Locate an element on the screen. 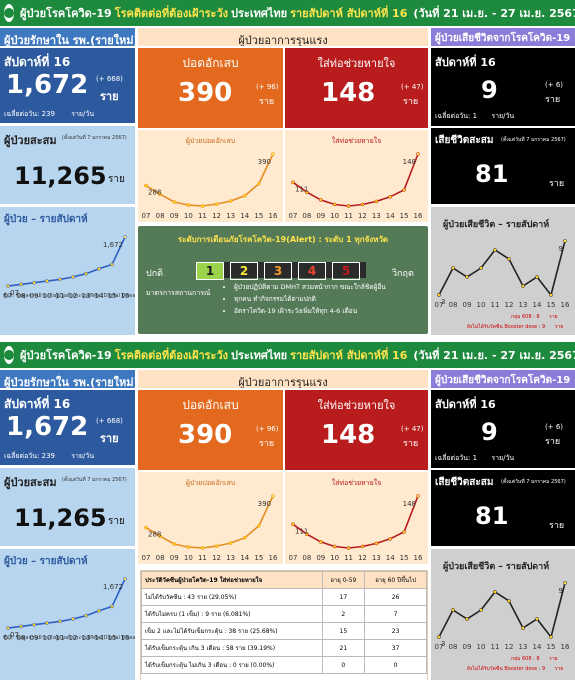 This screenshot has width=575, height=680. x-tick-label: 11 is located at coordinates (495, 305).